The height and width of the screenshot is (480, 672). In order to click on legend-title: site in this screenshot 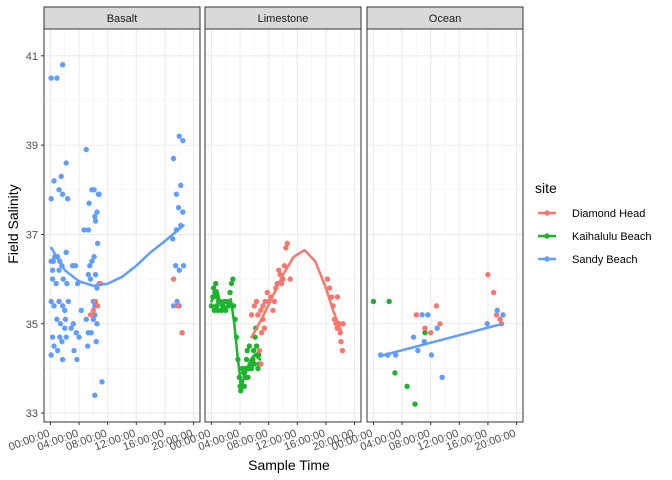, I will do `click(546, 188)`.